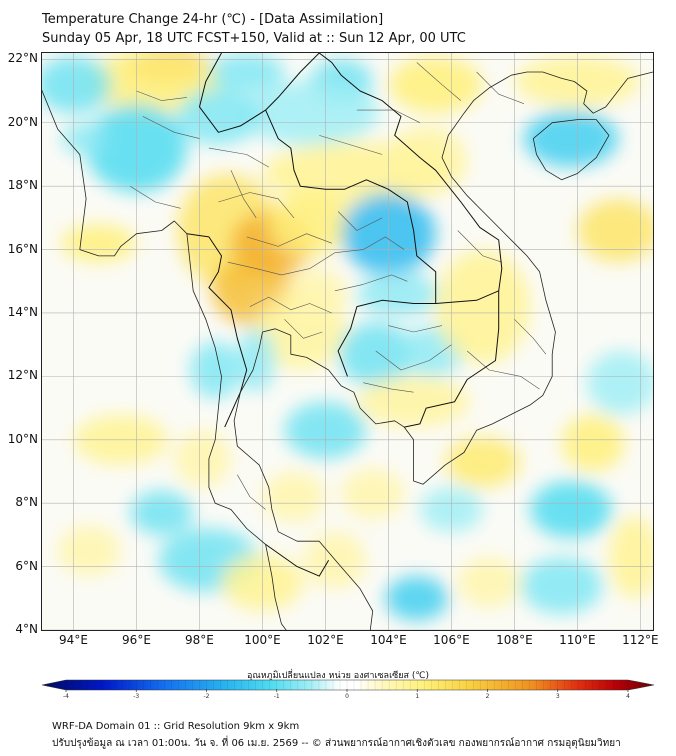 The height and width of the screenshot is (756, 676). What do you see at coordinates (557, 696) in the screenshot?
I see `colorbar-tick-label: 3` at bounding box center [557, 696].